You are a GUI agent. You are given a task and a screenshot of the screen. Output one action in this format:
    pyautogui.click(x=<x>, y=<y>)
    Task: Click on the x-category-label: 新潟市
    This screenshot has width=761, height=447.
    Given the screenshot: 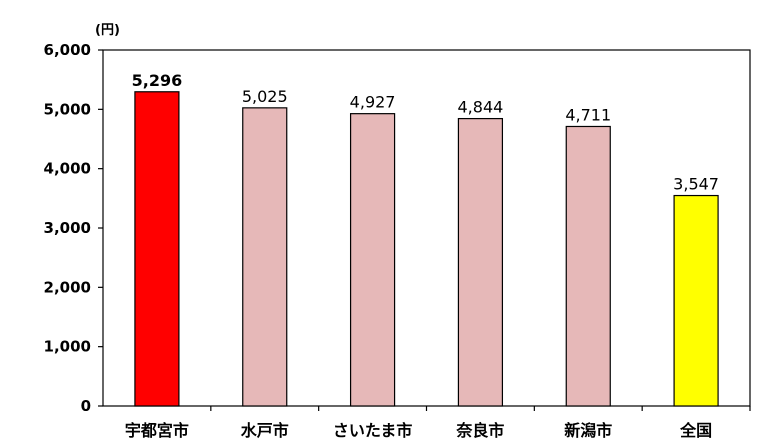 What is the action you would take?
    pyautogui.click(x=588, y=430)
    